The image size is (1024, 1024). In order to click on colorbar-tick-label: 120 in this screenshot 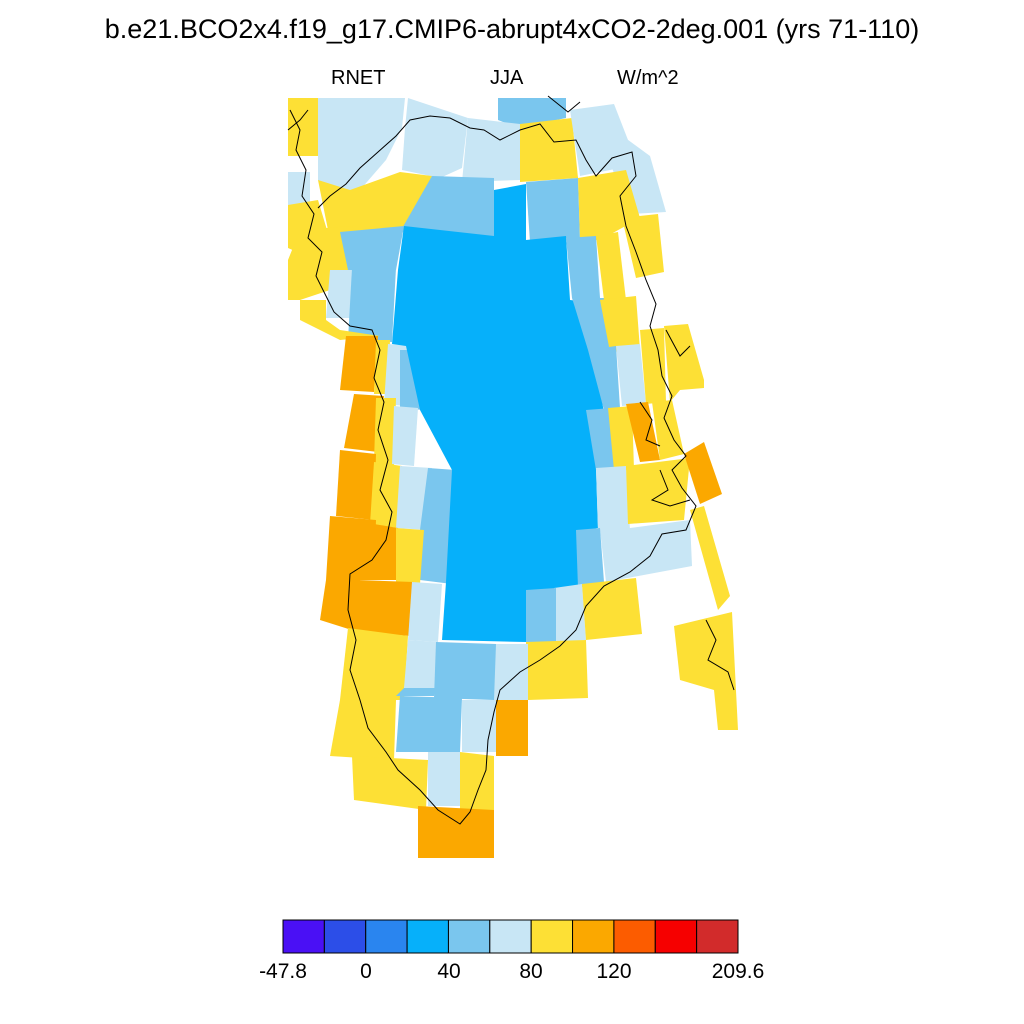, I will do `click(614, 971)`.